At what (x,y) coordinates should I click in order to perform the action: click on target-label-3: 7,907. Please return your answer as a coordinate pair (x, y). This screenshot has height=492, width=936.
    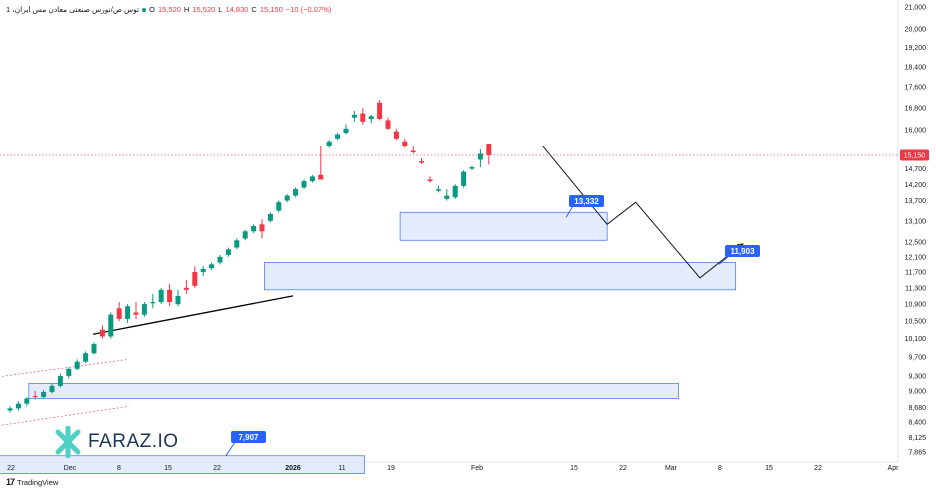
    Looking at the image, I should click on (248, 437).